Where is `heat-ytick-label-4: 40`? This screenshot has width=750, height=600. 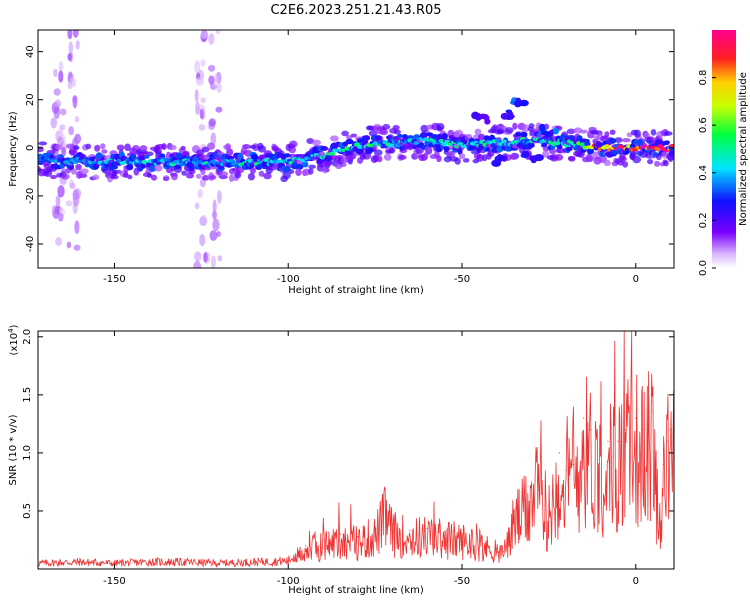
heat-ytick-label-4: 40 is located at coordinates (30, 51).